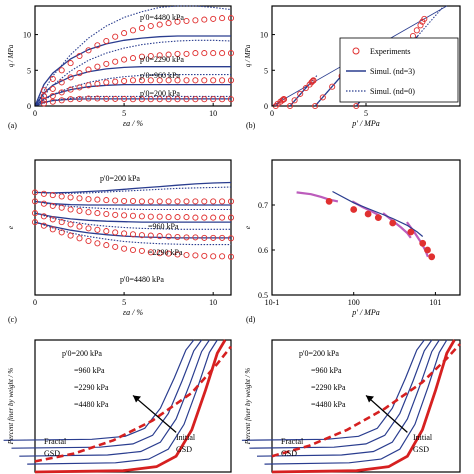 The height and width of the screenshot is (474, 474). What do you see at coordinates (263, 295) in the screenshot?
I see `y-tick-label: 0.5` at bounding box center [263, 295].